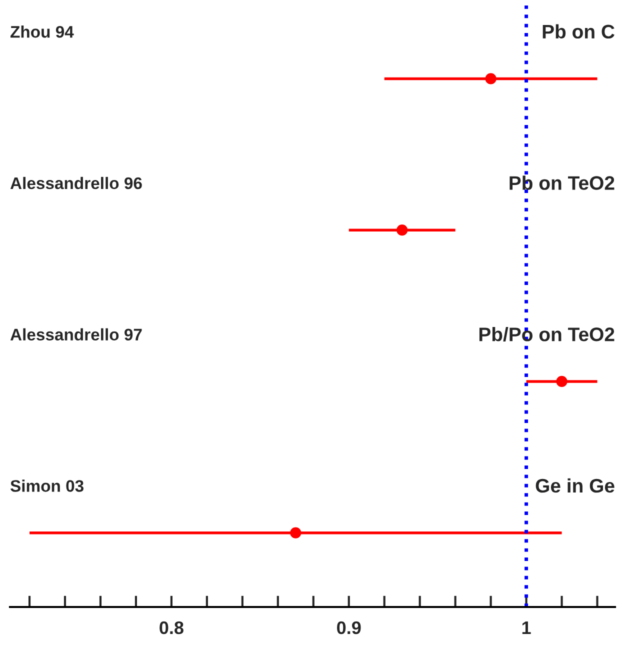 The image size is (621, 662). What do you see at coordinates (47, 486) in the screenshot?
I see `y-tick-label: Simon 03` at bounding box center [47, 486].